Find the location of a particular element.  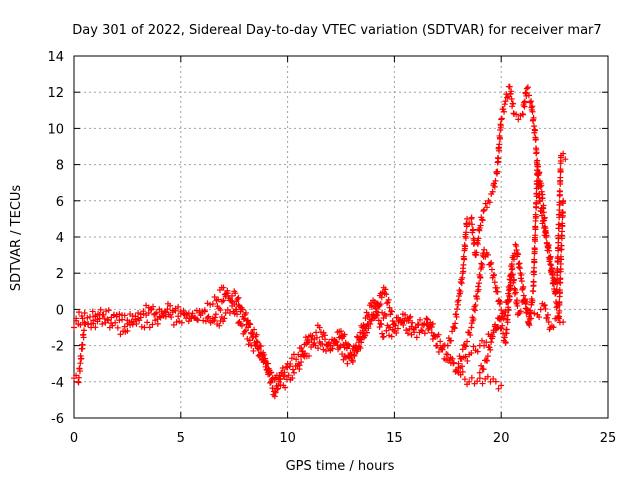

y-tick-label: 4 is located at coordinates (60, 238).